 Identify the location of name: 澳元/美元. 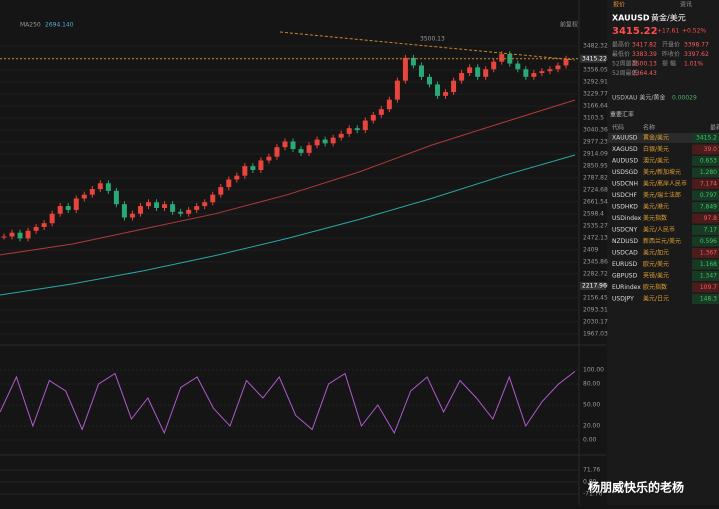
(656, 161).